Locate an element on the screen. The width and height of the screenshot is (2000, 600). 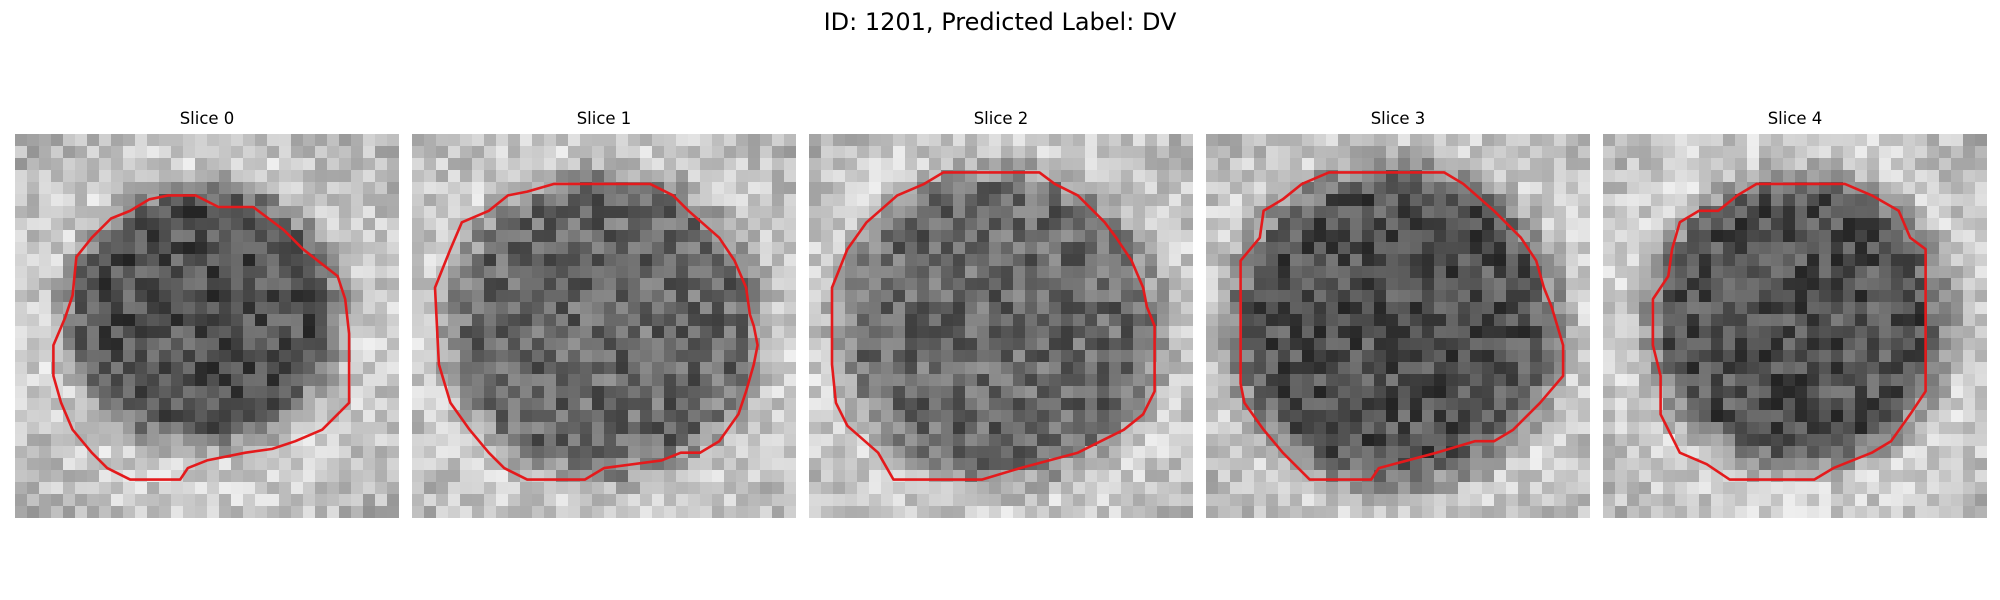
slice-title: Slice 1 is located at coordinates (604, 118).